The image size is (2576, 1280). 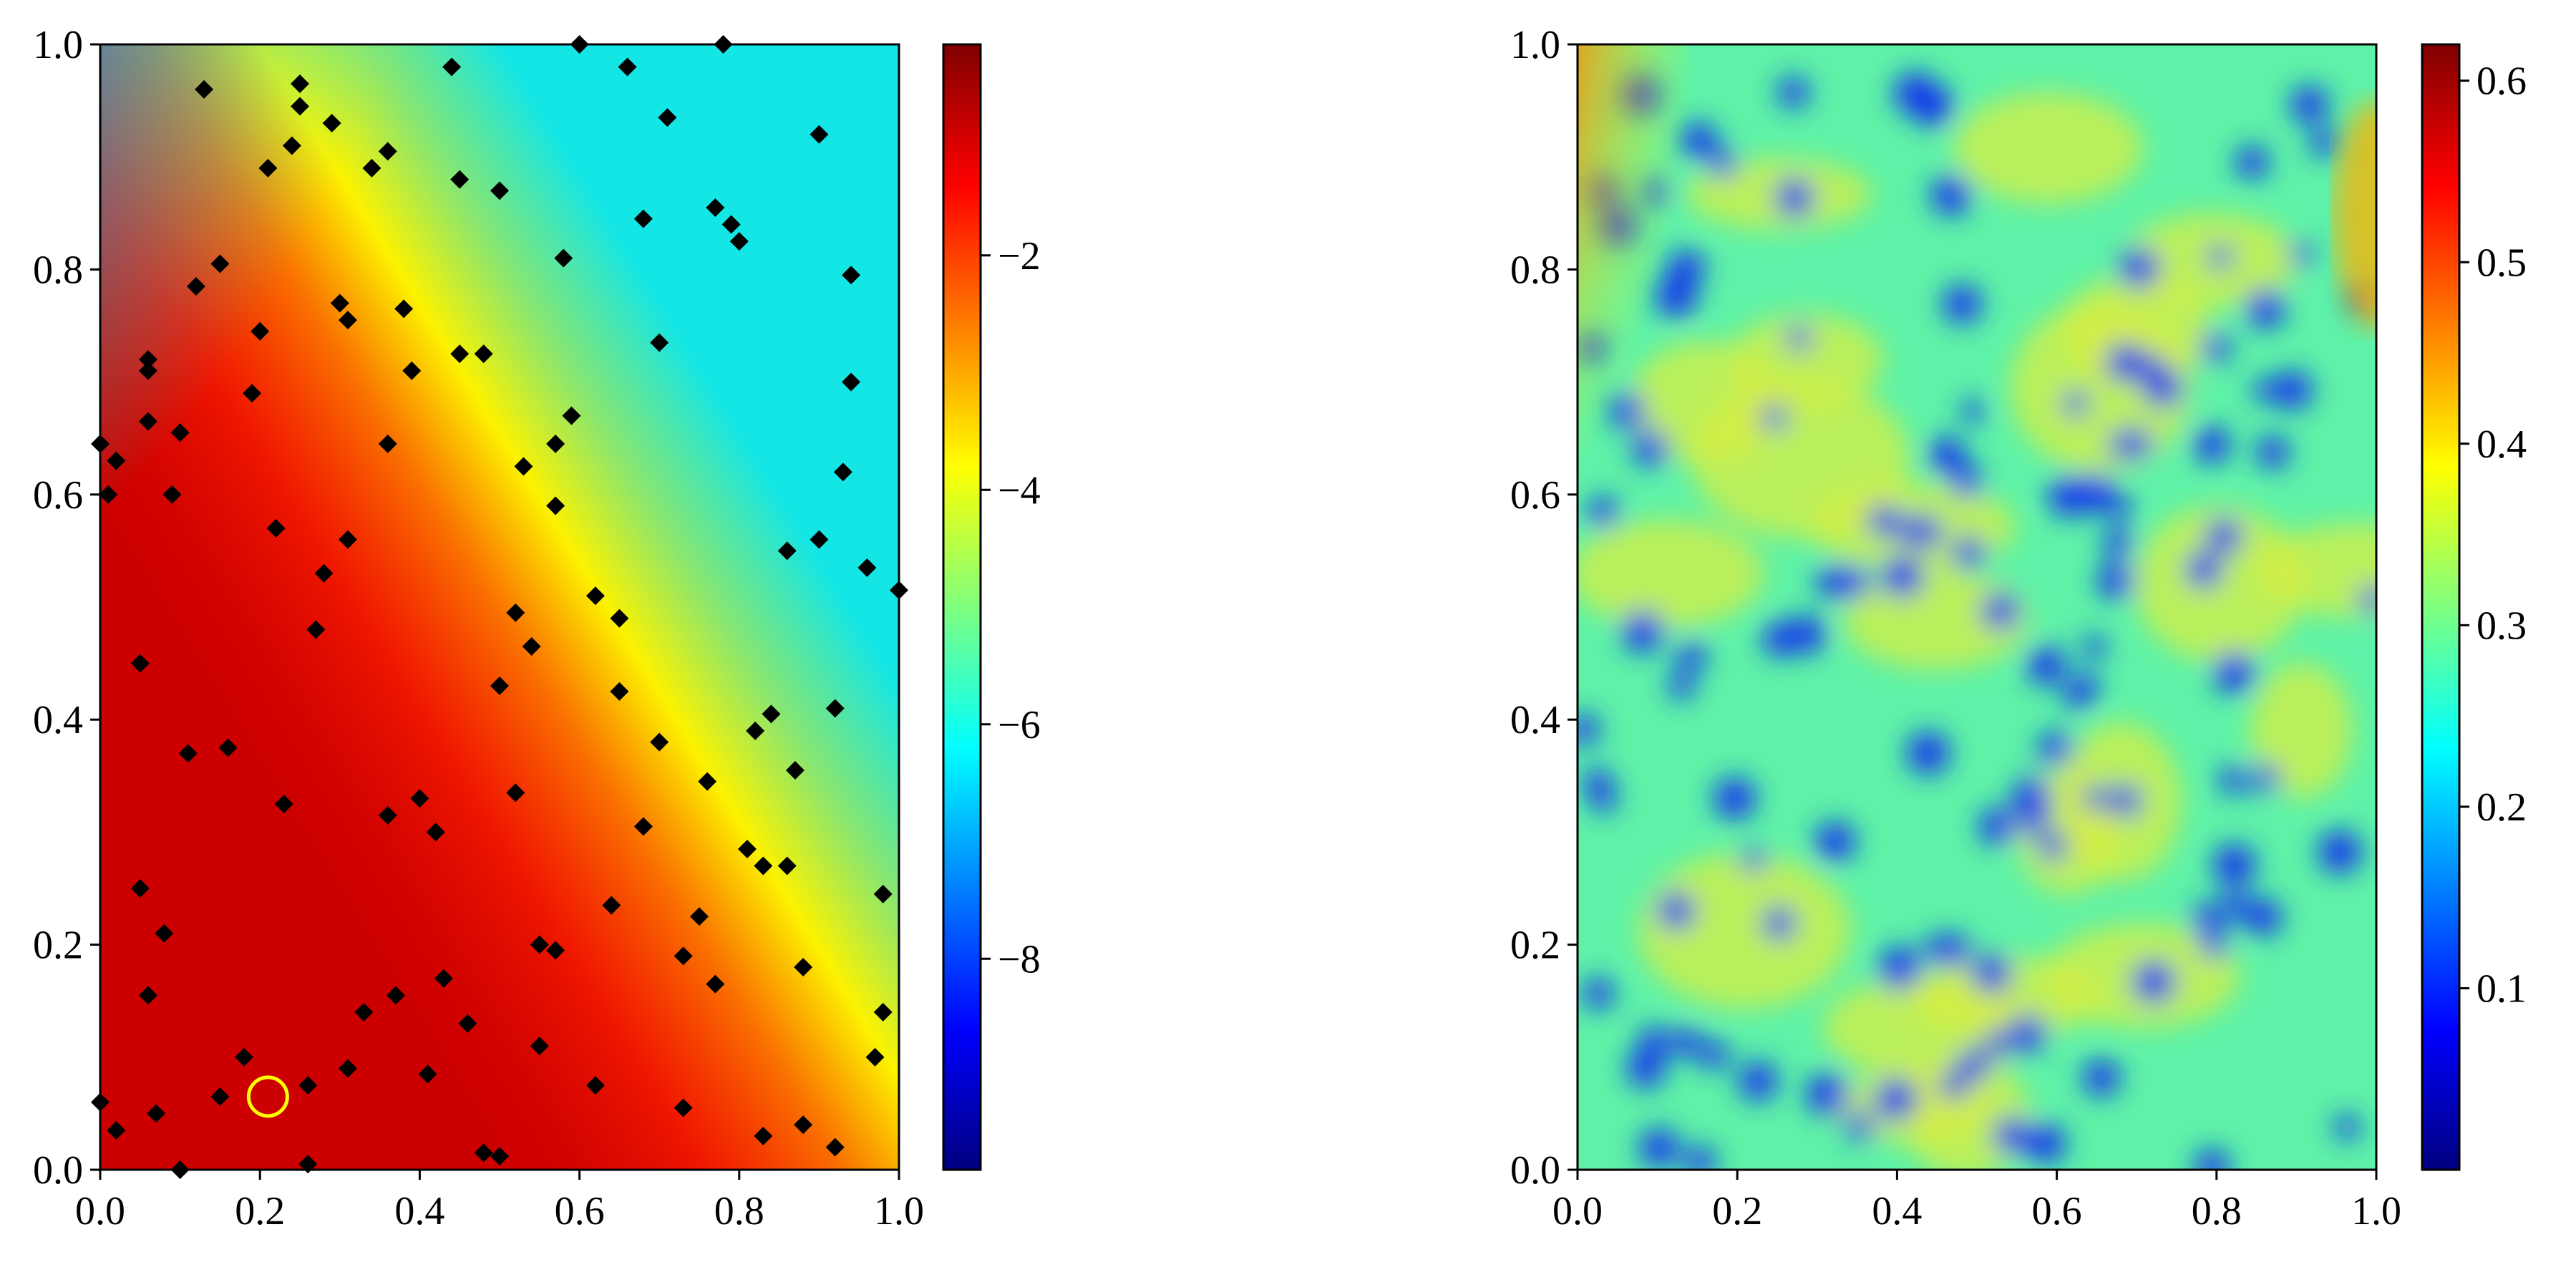 What do you see at coordinates (1011, 607) in the screenshot?
I see `left-colorbar-ticks: −2 −4 −6 −8` at bounding box center [1011, 607].